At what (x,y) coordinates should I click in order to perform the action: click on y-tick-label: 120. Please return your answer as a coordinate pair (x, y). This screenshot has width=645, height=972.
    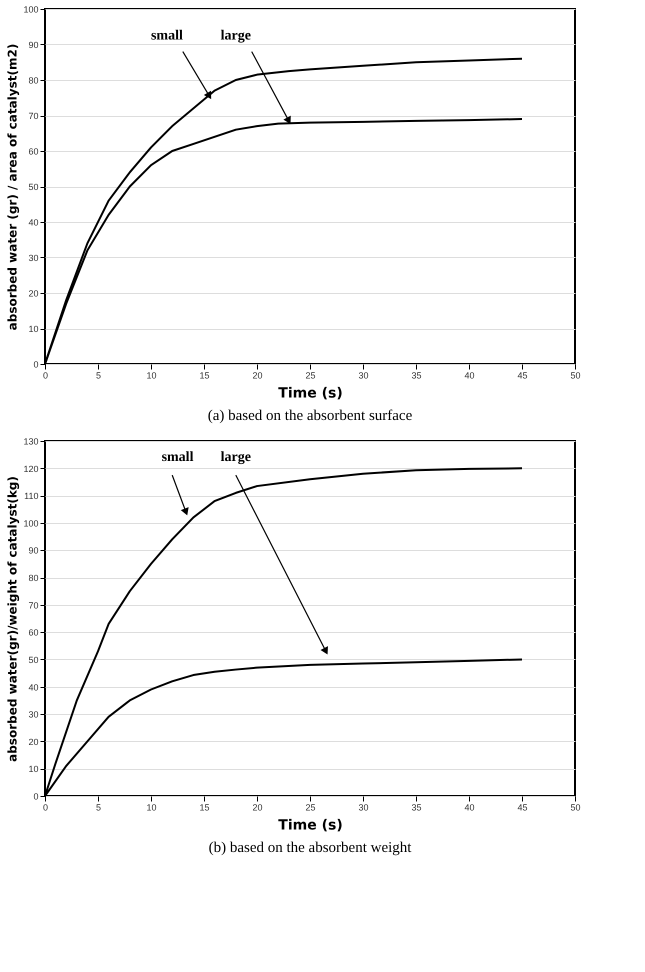
    Looking at the image, I should click on (30, 469).